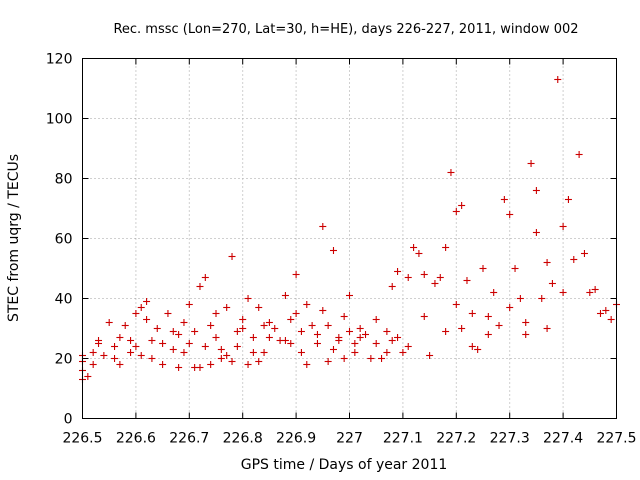  Describe the element at coordinates (64, 180) in the screenshot. I see `y-tick-label: 80` at that location.